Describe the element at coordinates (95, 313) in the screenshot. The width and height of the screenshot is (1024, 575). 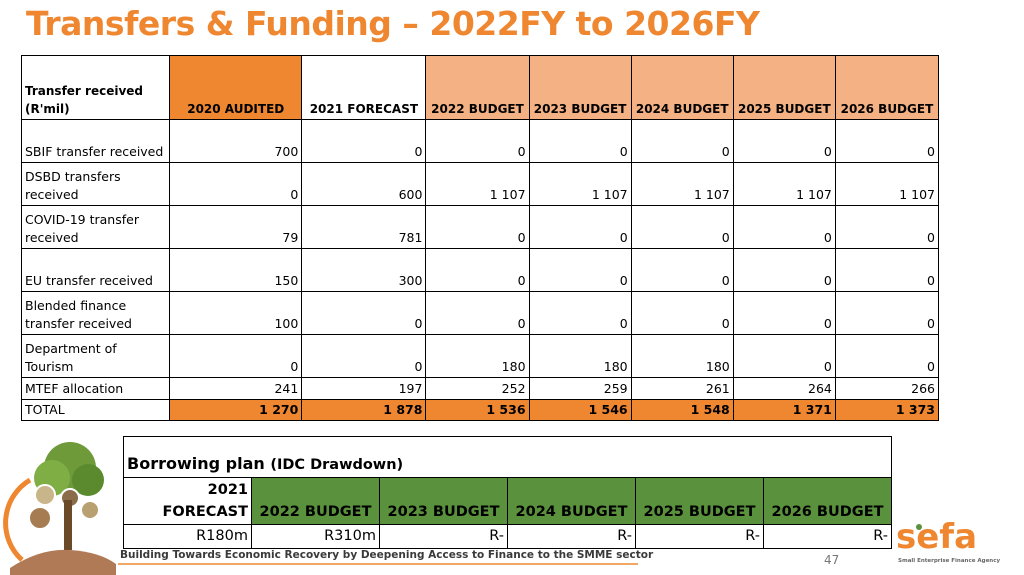
I see `row-label: Blended finance transfer received` at that location.